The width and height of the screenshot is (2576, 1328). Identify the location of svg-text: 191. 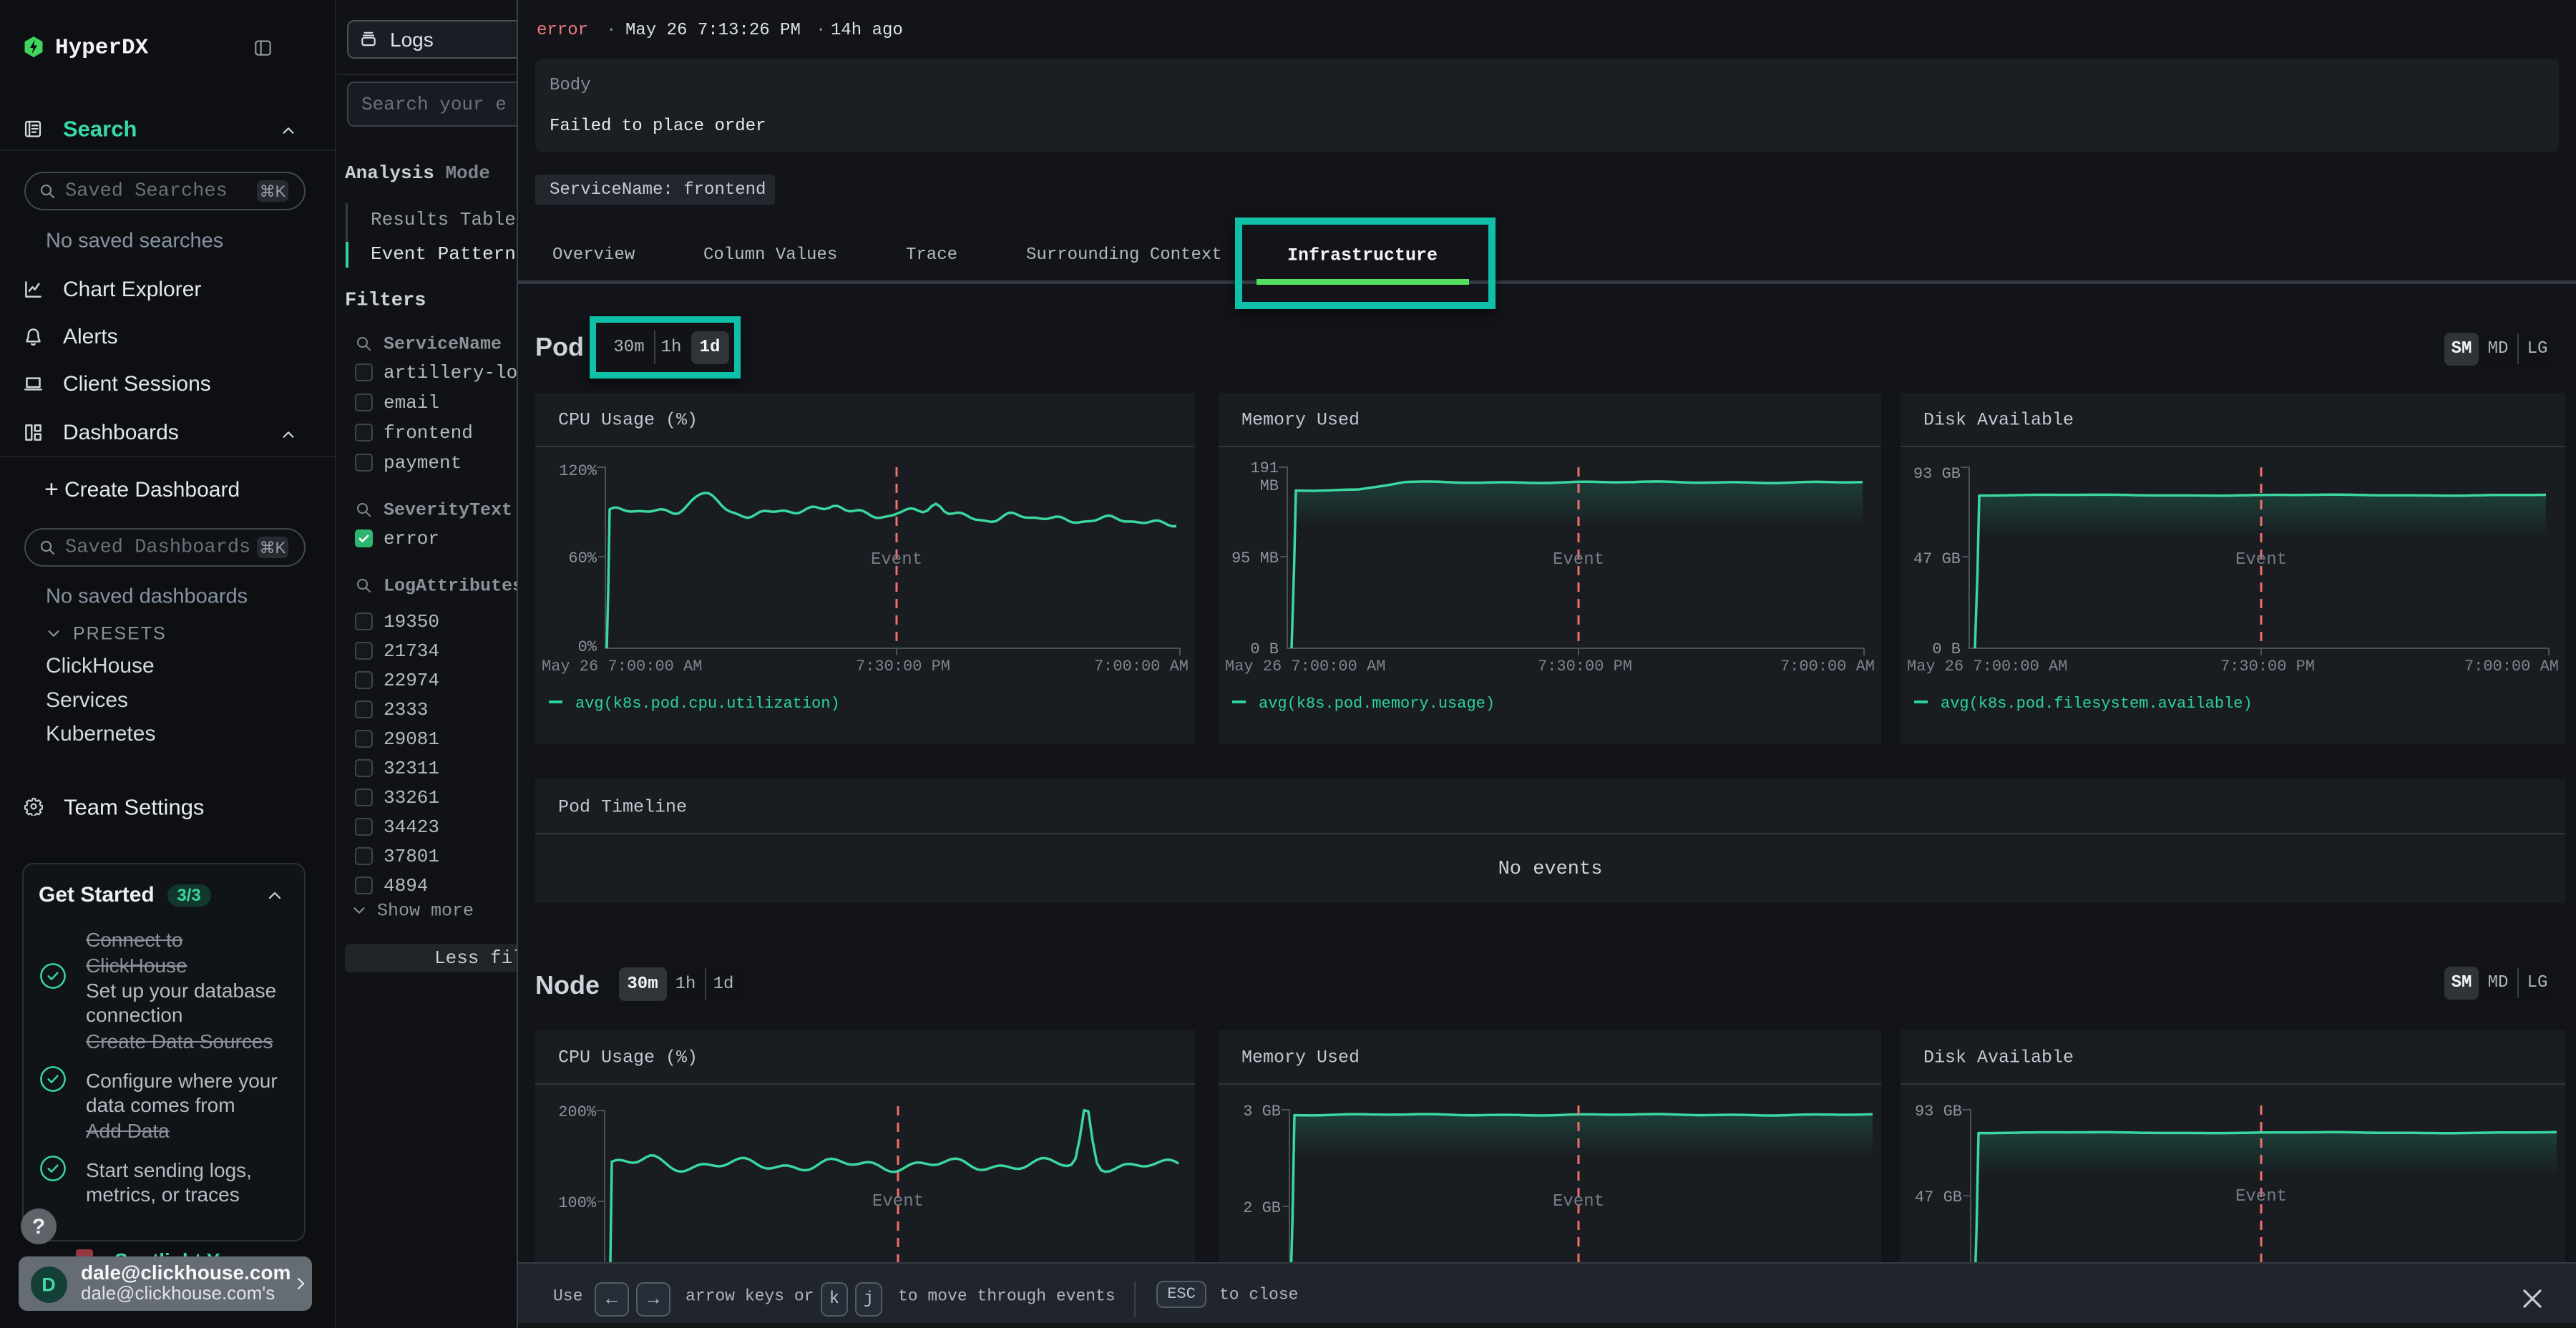
(1264, 468).